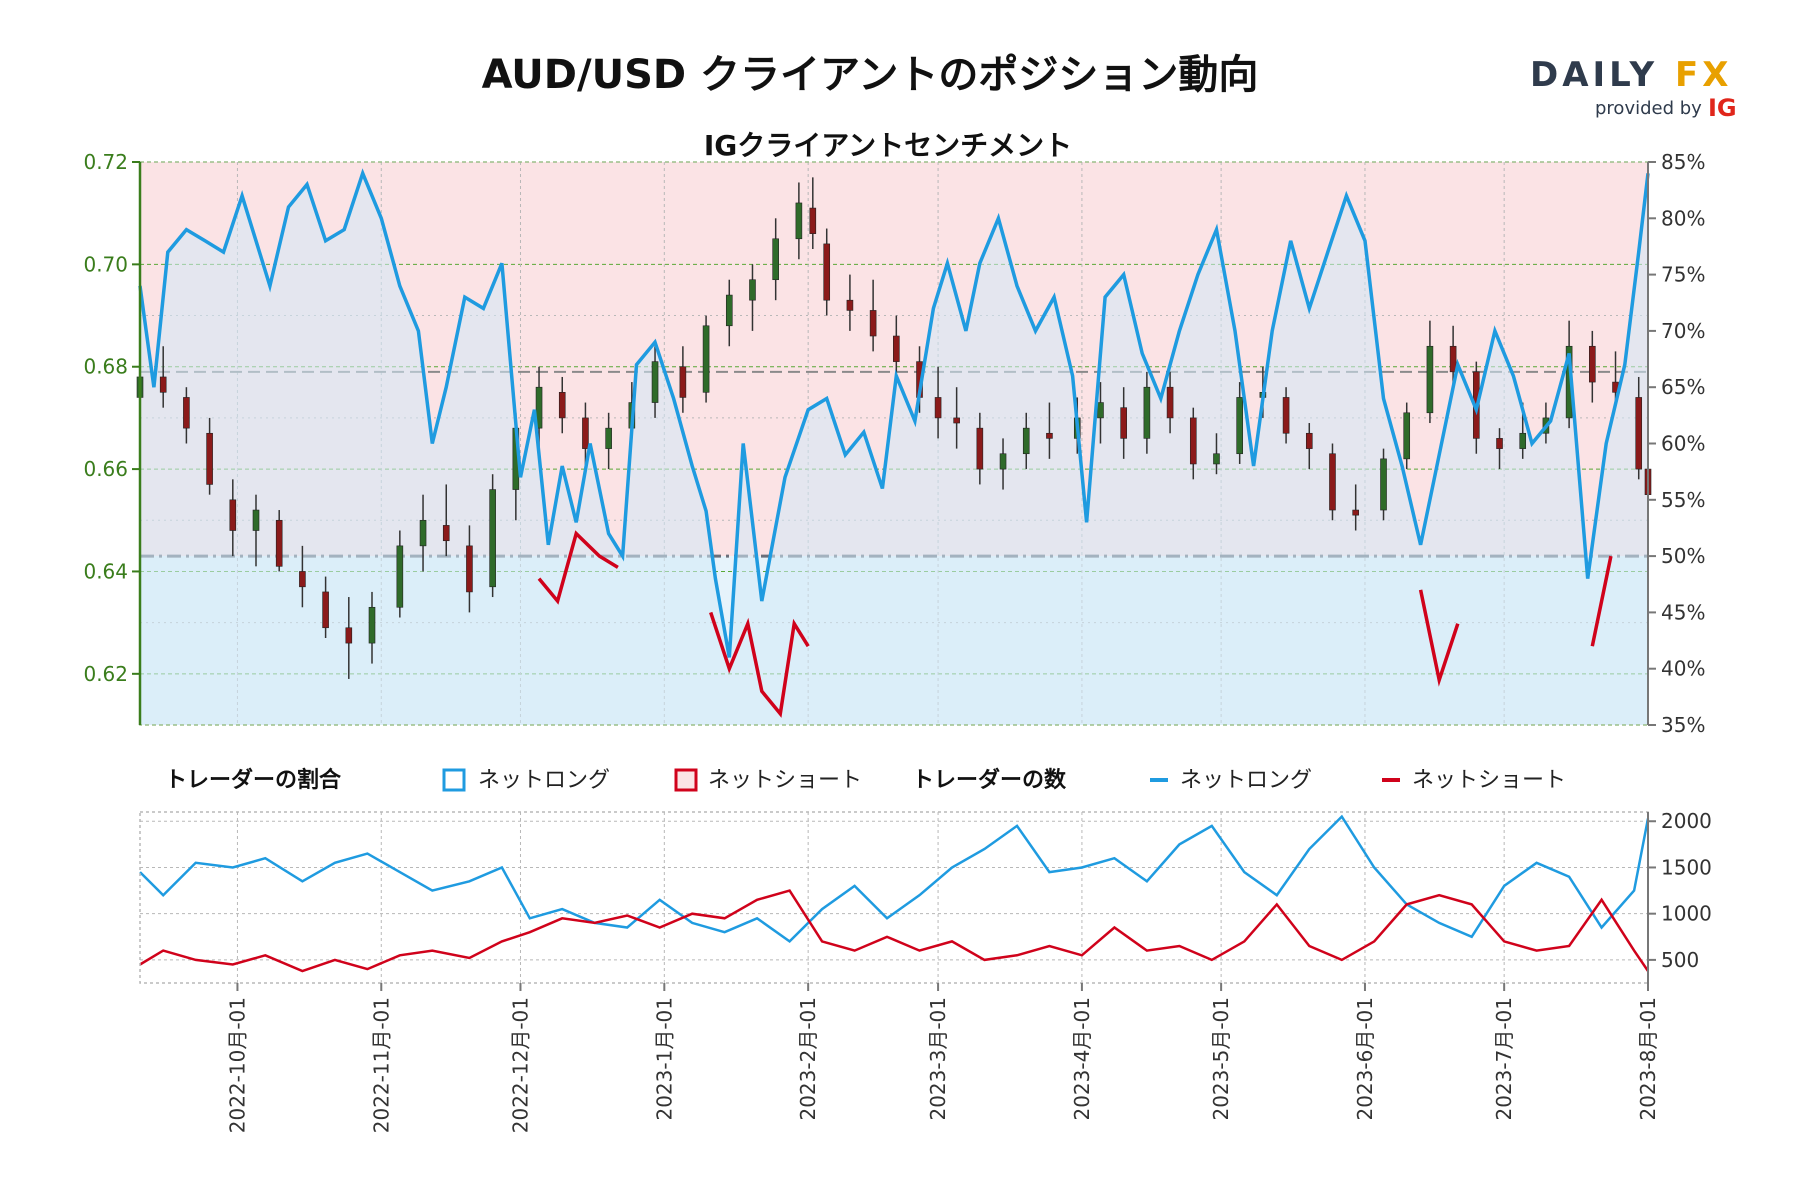 This screenshot has width=1800, height=1200. What do you see at coordinates (888, 145) in the screenshot?
I see `chart-subtitle: IGクライアントセンチメント` at bounding box center [888, 145].